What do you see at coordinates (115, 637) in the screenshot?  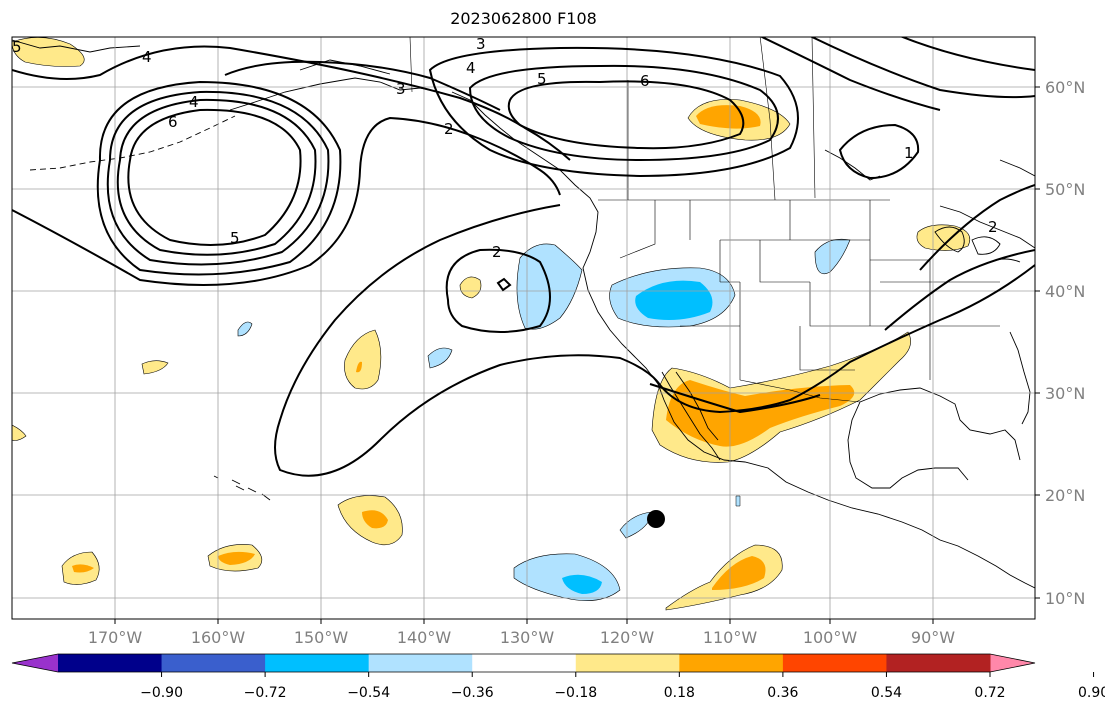 I see `lon-label: 170°W` at bounding box center [115, 637].